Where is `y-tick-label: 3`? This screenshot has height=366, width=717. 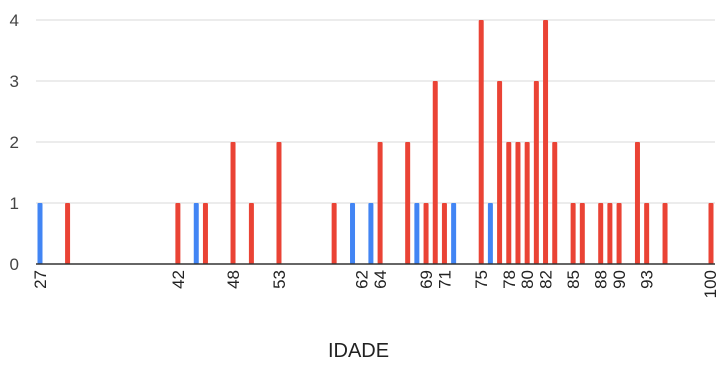
y-tick-label: 3 is located at coordinates (14, 81).